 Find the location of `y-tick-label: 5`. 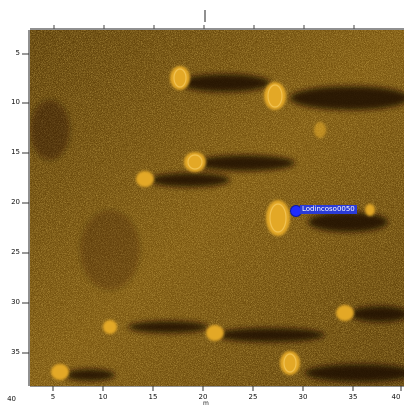

y-tick-label: 5 is located at coordinates (17, 53).